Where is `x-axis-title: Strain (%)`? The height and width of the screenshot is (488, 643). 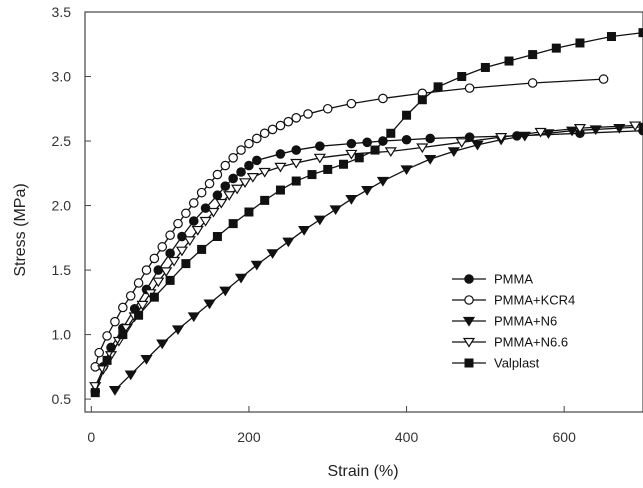
x-axis-title: Strain (%) is located at coordinates (362, 471).